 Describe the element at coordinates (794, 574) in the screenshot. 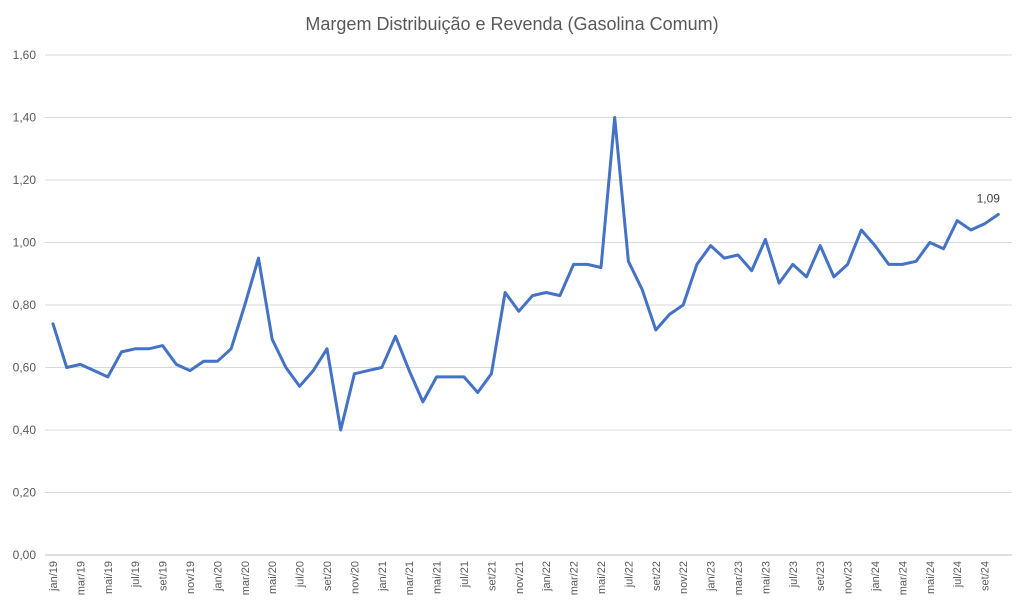

I see `x-tick-label: jul/23` at that location.